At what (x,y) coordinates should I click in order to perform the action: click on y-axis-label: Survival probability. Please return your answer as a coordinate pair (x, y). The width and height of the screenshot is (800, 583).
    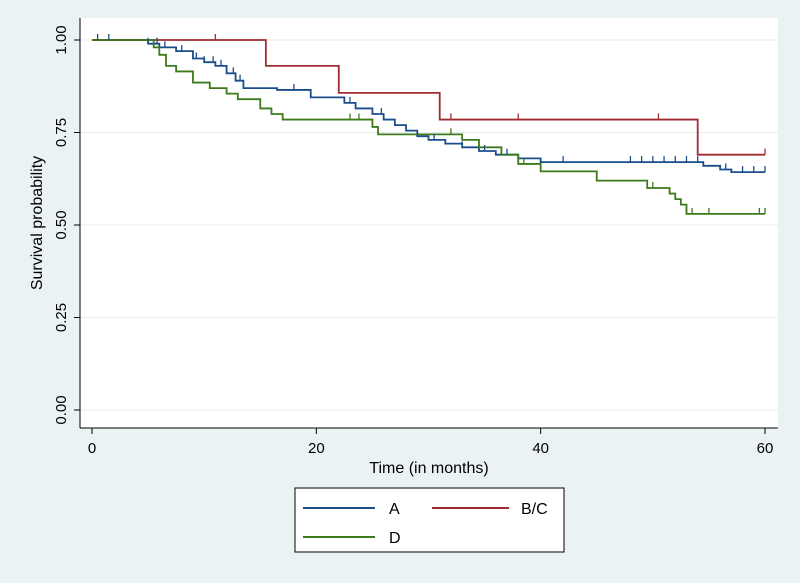
    Looking at the image, I should click on (37, 223).